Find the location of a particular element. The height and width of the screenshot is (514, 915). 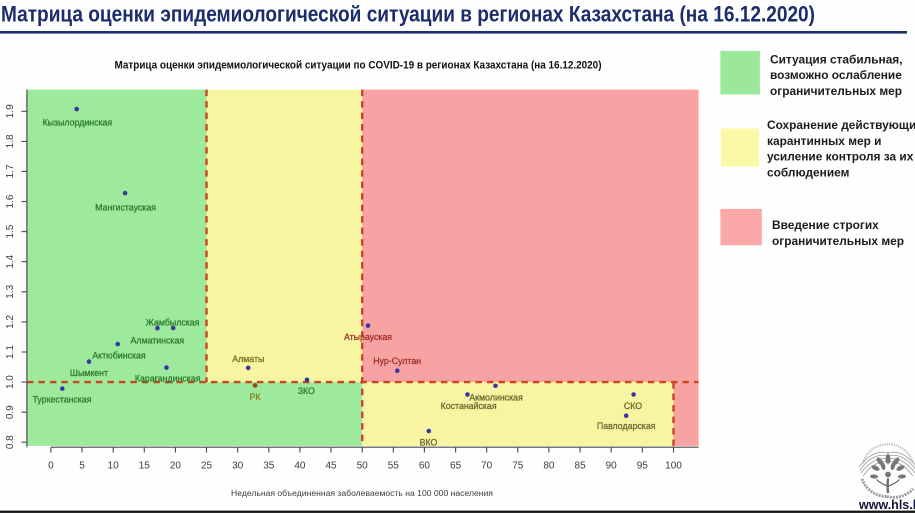

svg-text: www.hls.kz is located at coordinates (886, 505).